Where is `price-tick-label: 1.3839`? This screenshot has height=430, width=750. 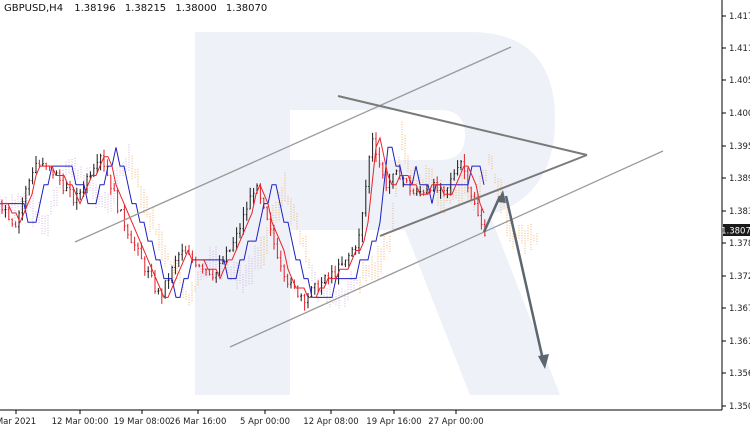
price-tick-label: 1.3839 is located at coordinates (739, 212).